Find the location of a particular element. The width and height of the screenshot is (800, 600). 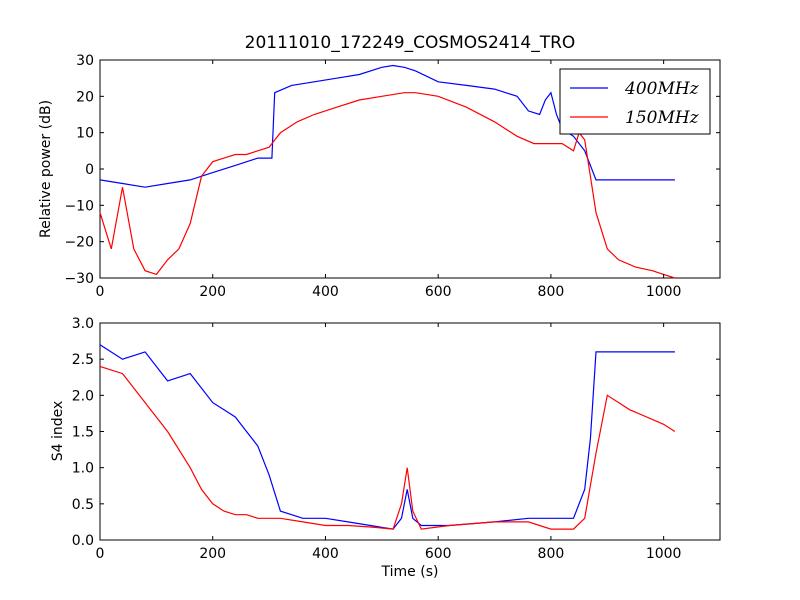

s4-y-tick-label: 2.5 is located at coordinates (83, 360).